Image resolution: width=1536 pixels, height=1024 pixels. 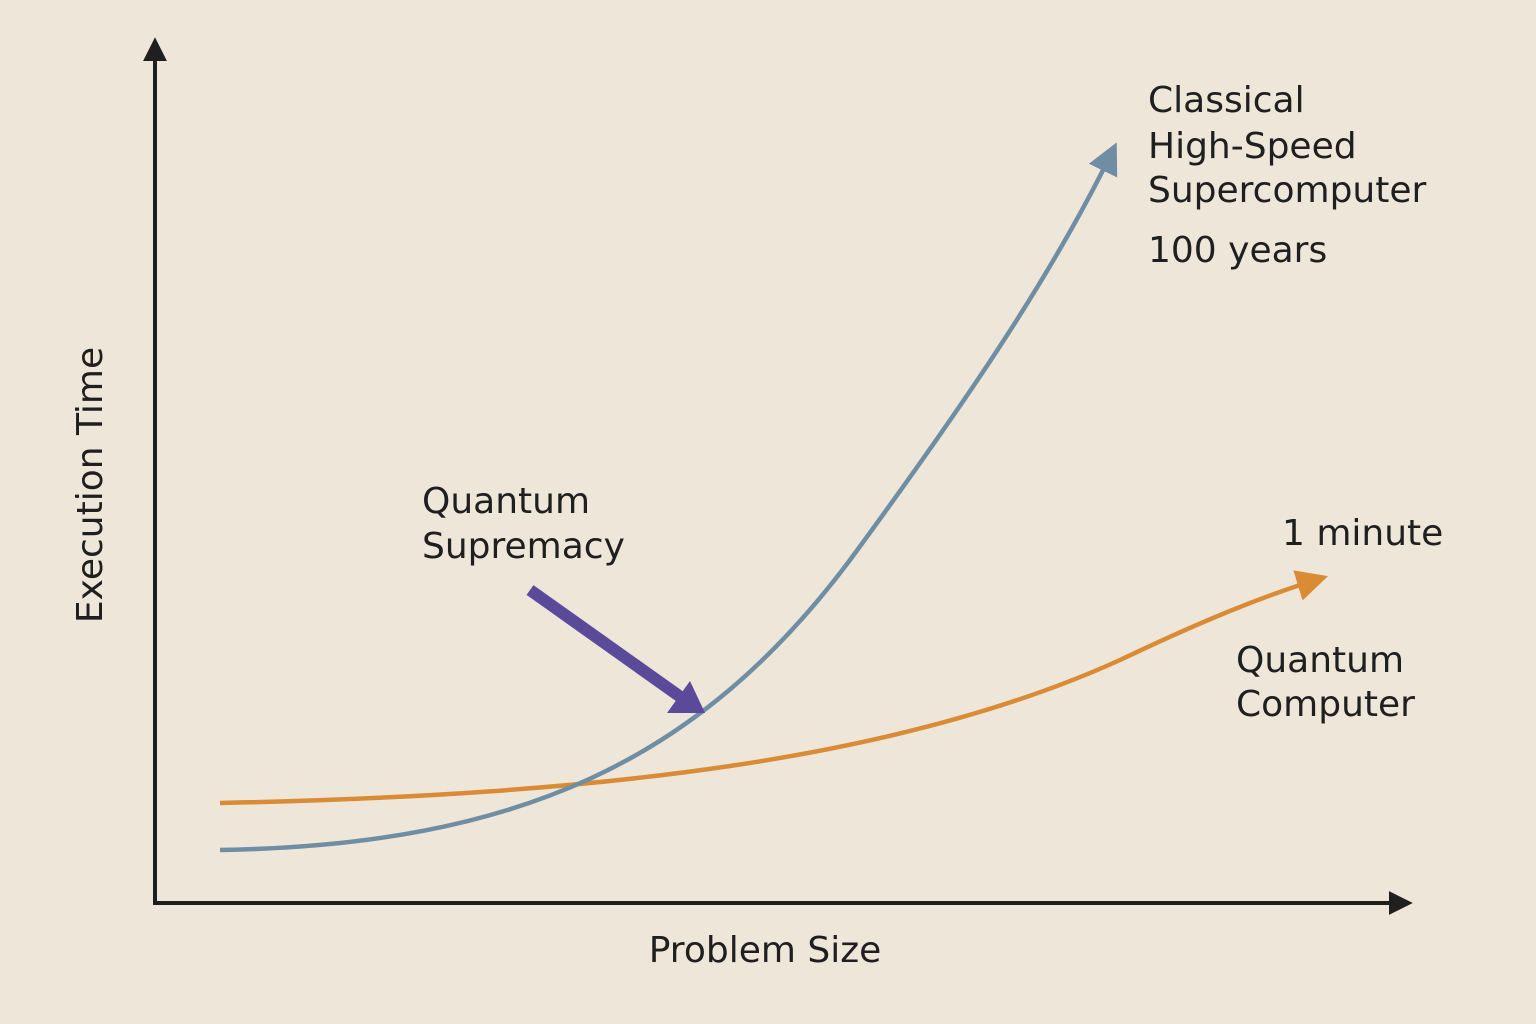 What do you see at coordinates (1362, 533) in the screenshot?
I see `quantum-time: 1 minute` at bounding box center [1362, 533].